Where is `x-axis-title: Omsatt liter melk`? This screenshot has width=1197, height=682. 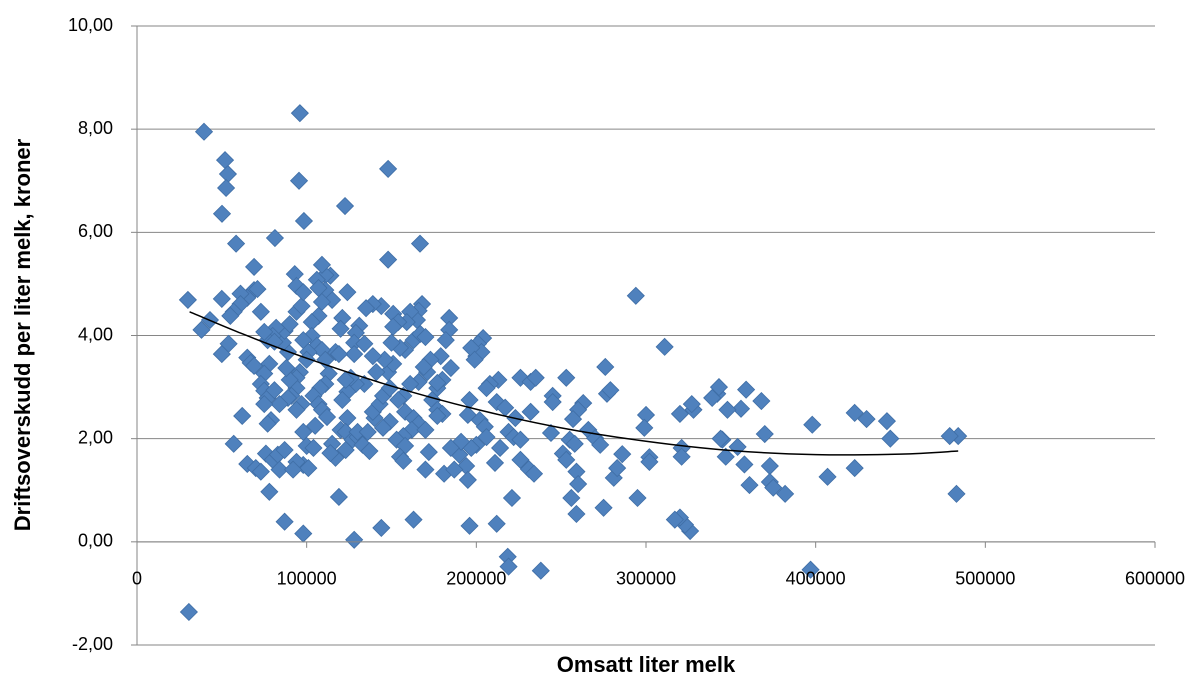 x-axis-title: Omsatt liter melk is located at coordinates (646, 664).